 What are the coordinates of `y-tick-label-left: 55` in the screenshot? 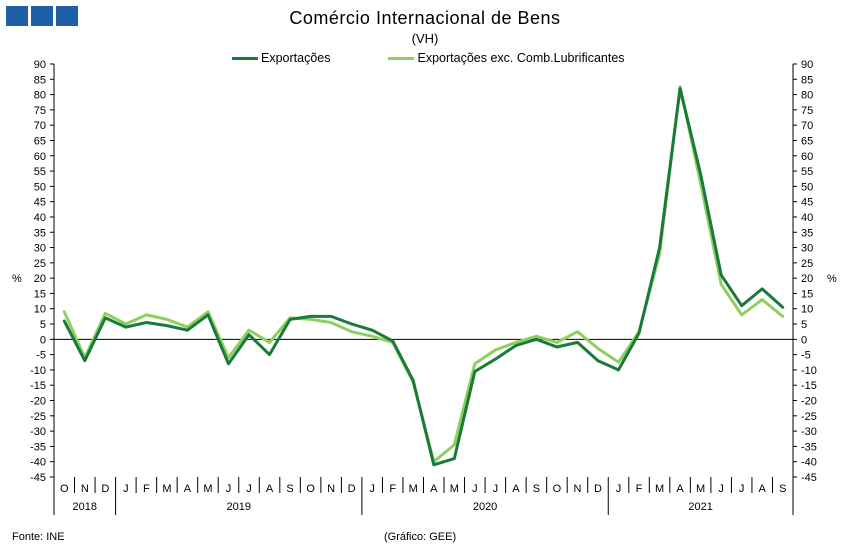 It's located at (40, 172).